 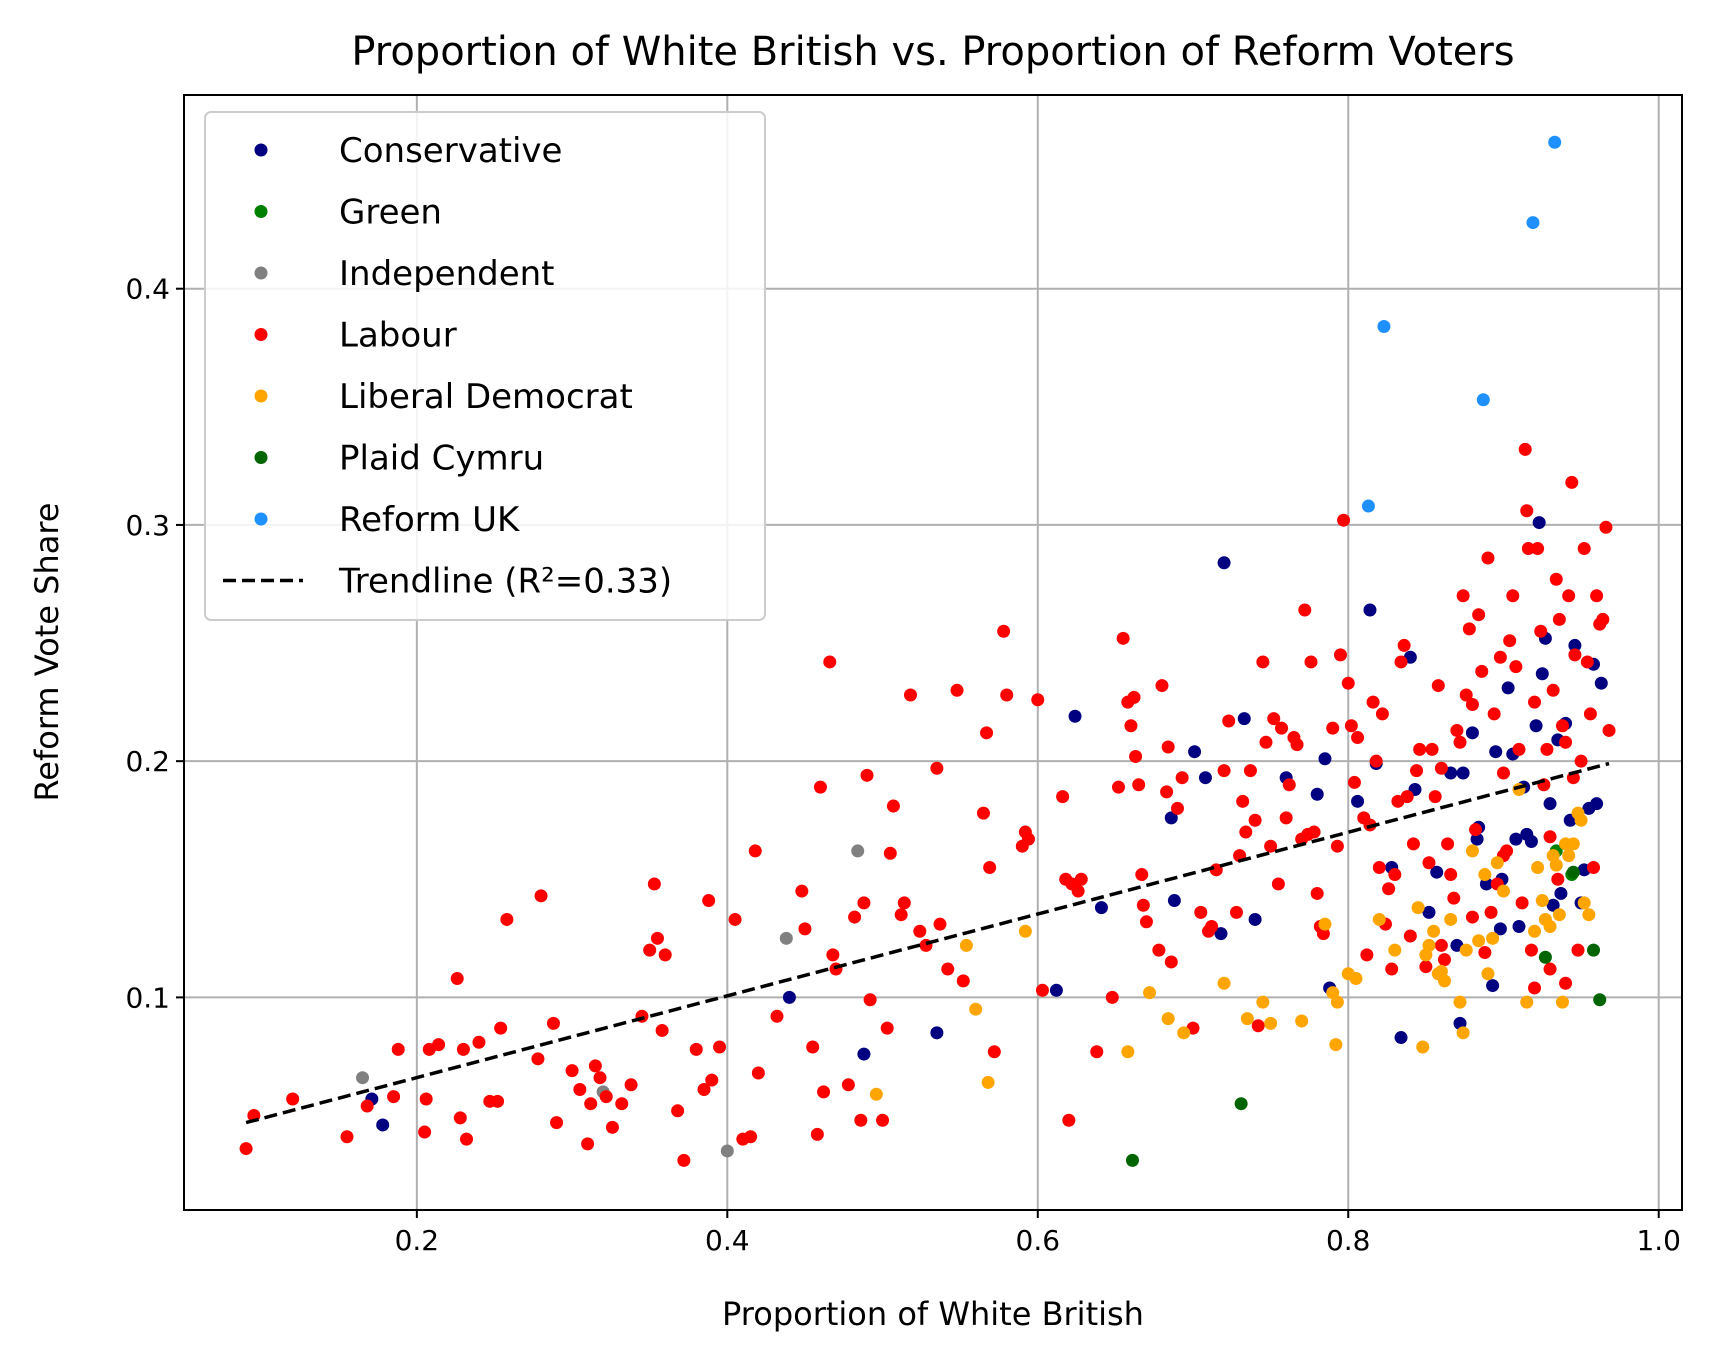 What do you see at coordinates (147, 289) in the screenshot?
I see `y-tick-label: 0.4` at bounding box center [147, 289].